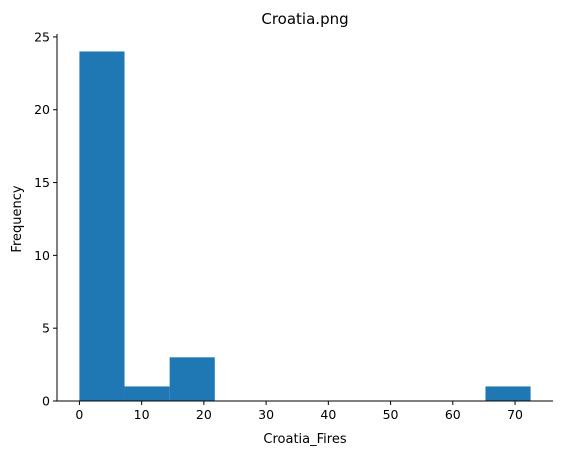 This screenshot has width=562, height=455. I want to click on x-tick-label: 0, so click(79, 414).